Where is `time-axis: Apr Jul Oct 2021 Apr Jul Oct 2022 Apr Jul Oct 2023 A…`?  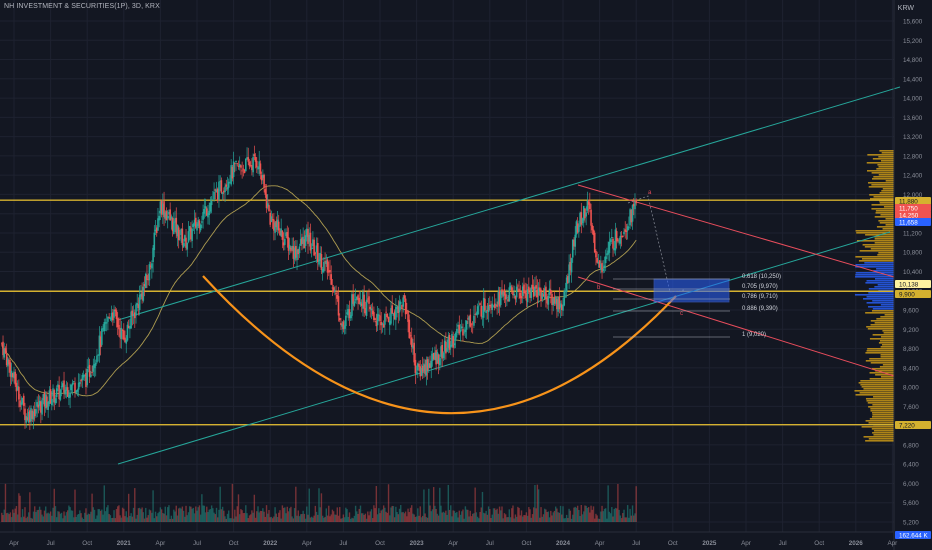
time-axis: Apr Jul Oct 2021 Apr Jul Oct 2022 Apr Jul Oct 2023 A… is located at coordinates (448, 539).